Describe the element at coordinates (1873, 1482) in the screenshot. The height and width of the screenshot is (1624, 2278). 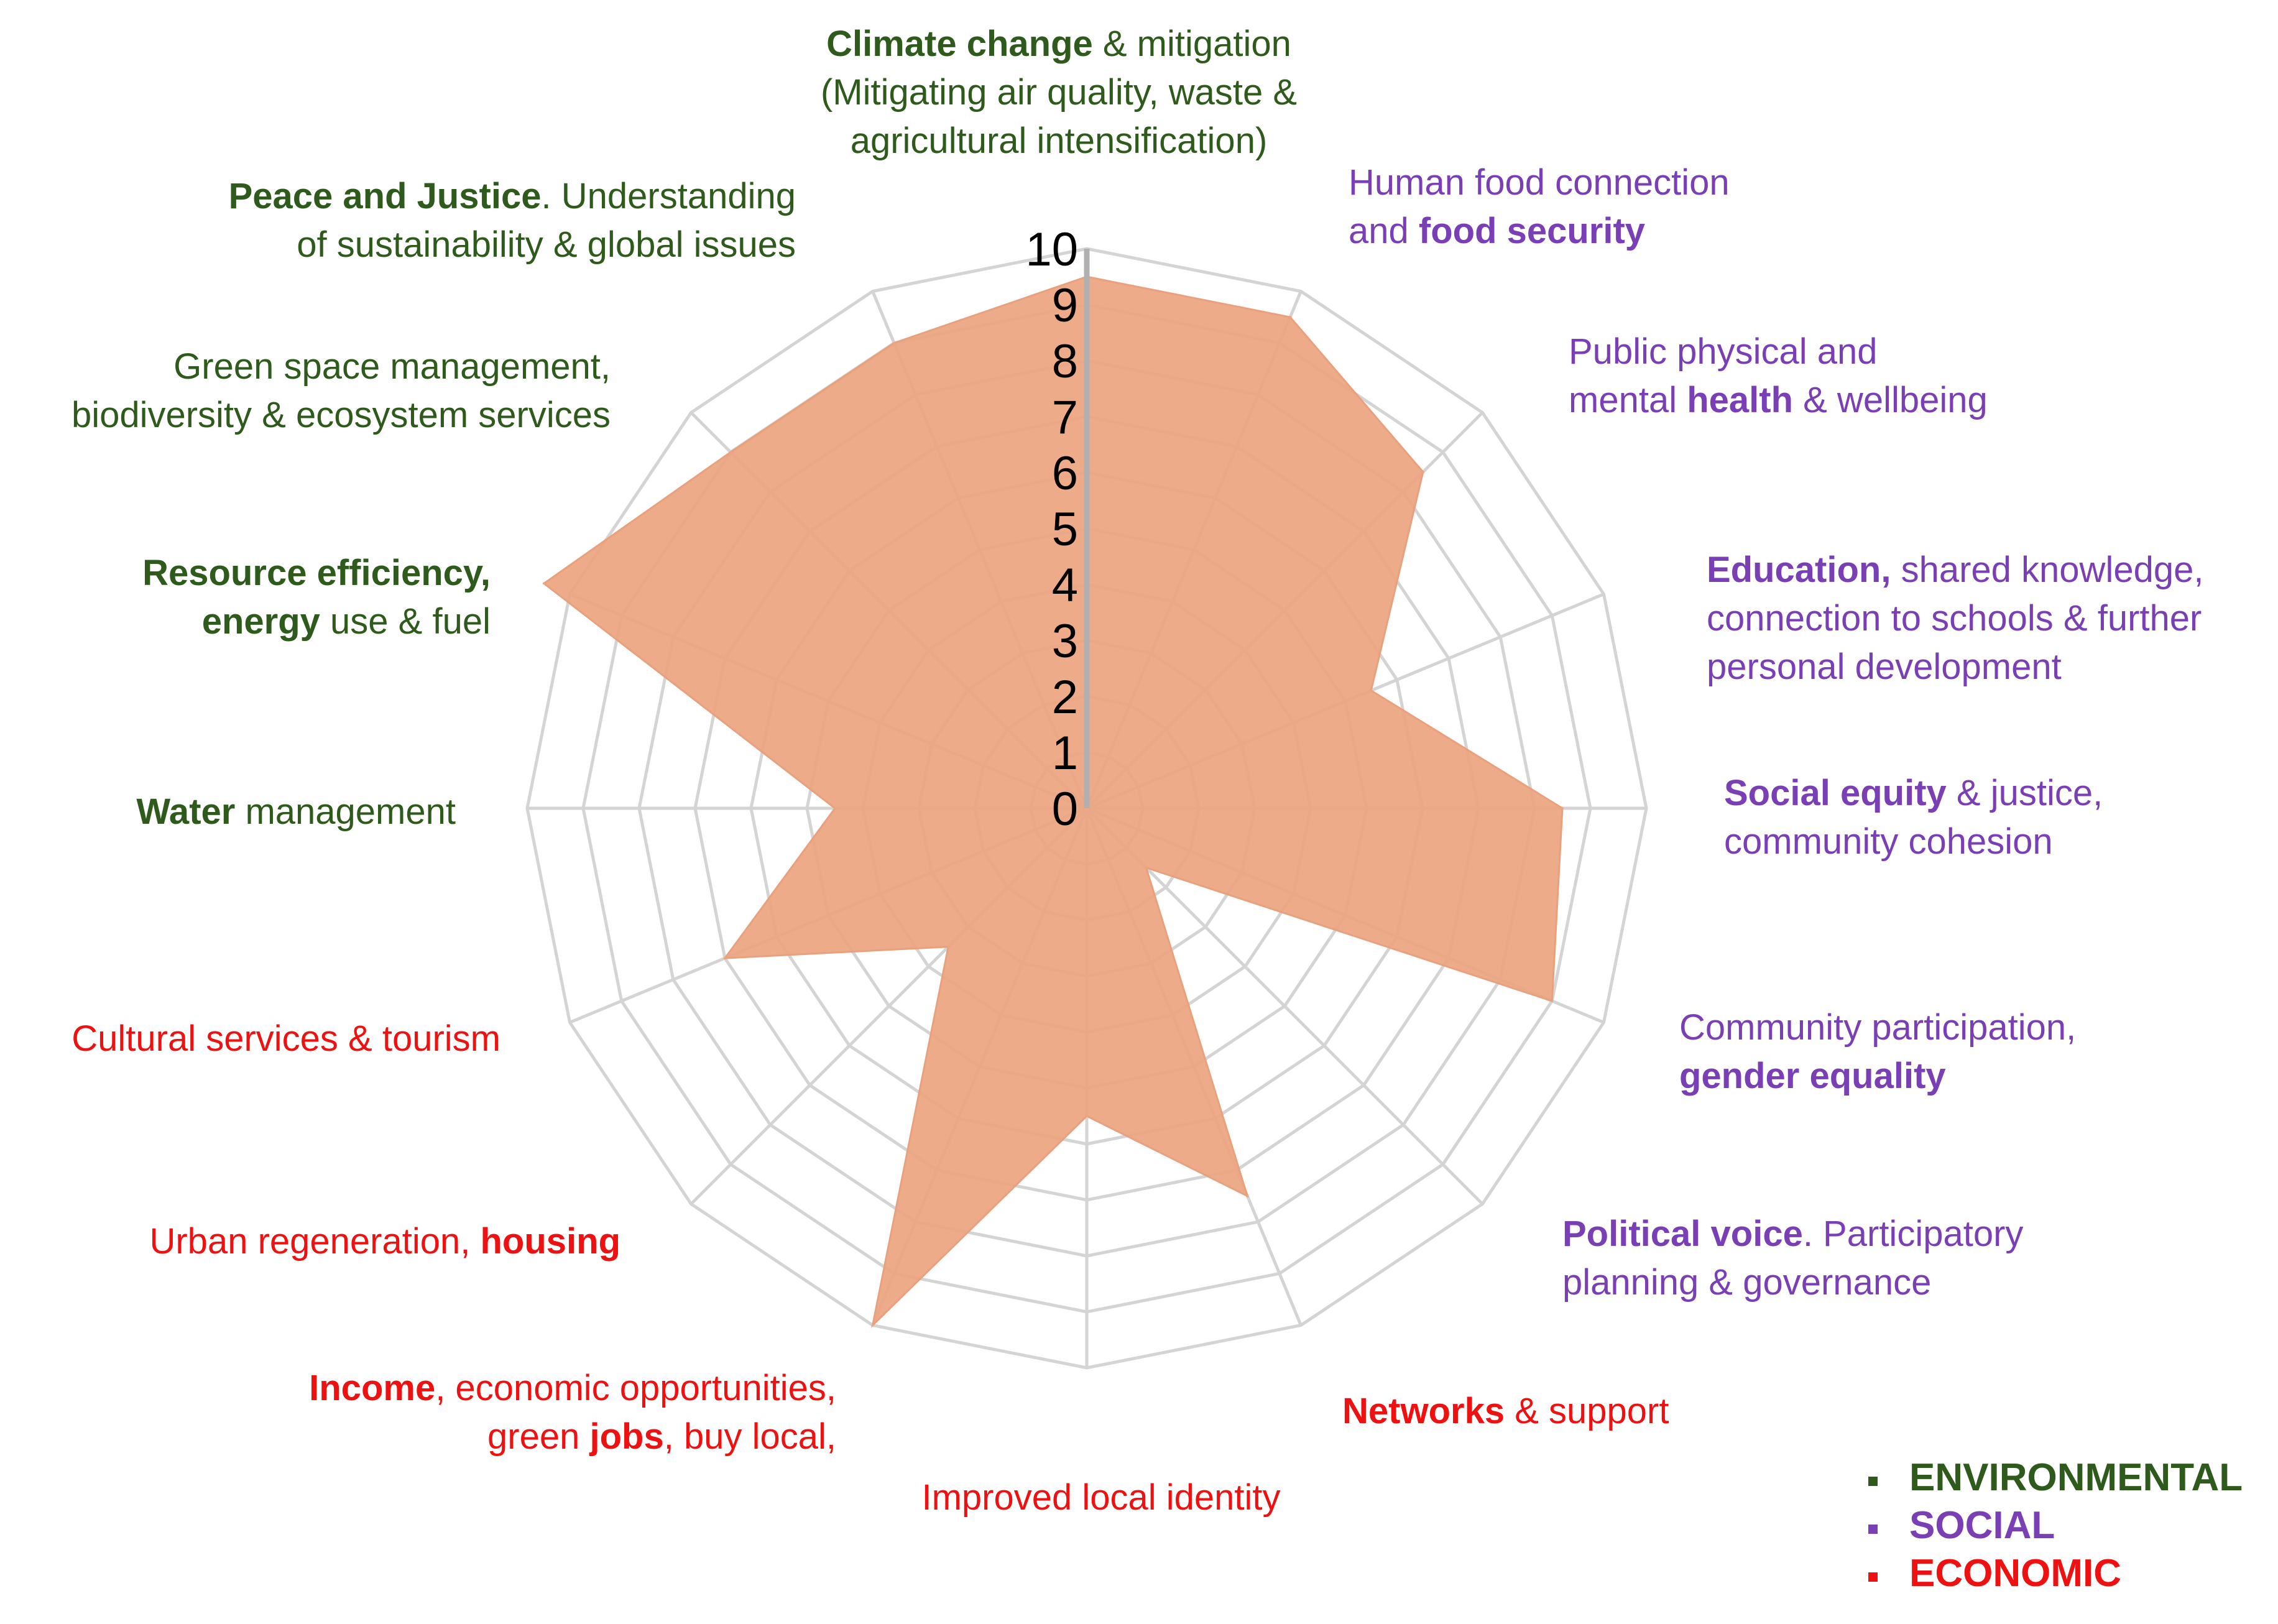
I see `legend-marker-environmental` at that location.